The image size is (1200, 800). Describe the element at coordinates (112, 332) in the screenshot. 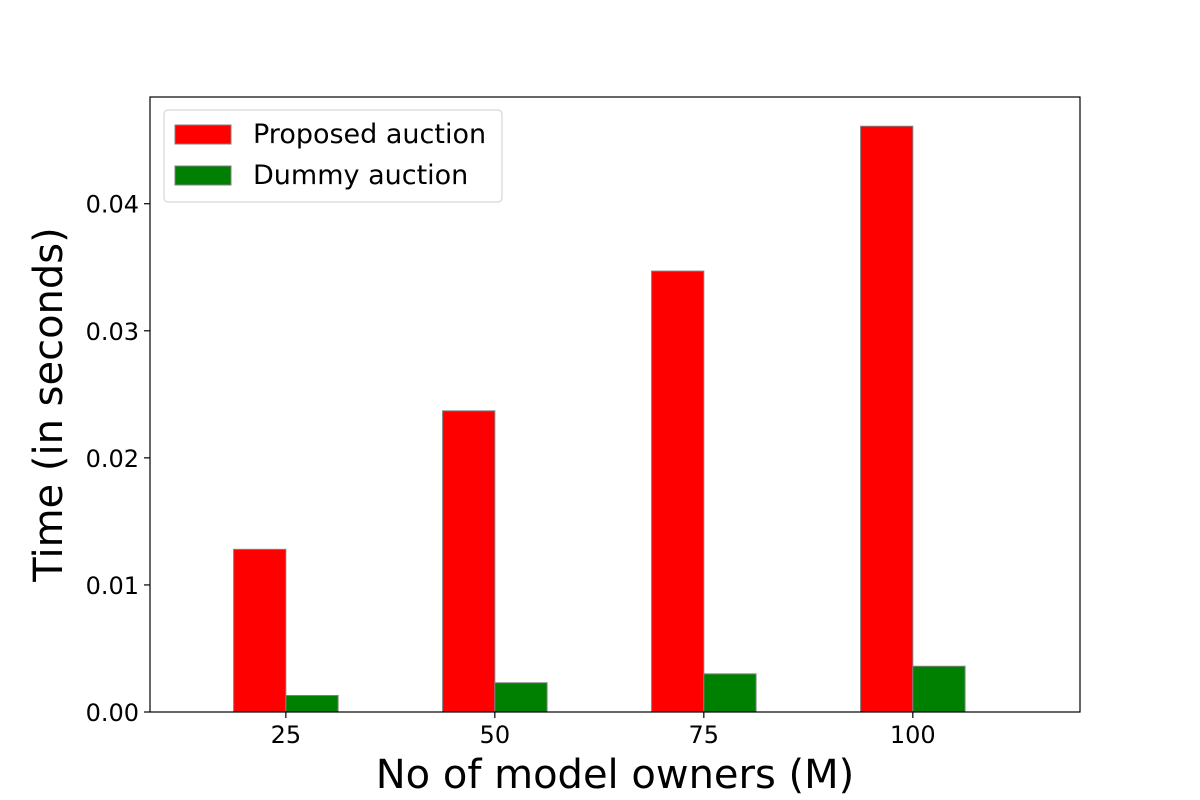

I see `y-tick-label: 0.03` at that location.